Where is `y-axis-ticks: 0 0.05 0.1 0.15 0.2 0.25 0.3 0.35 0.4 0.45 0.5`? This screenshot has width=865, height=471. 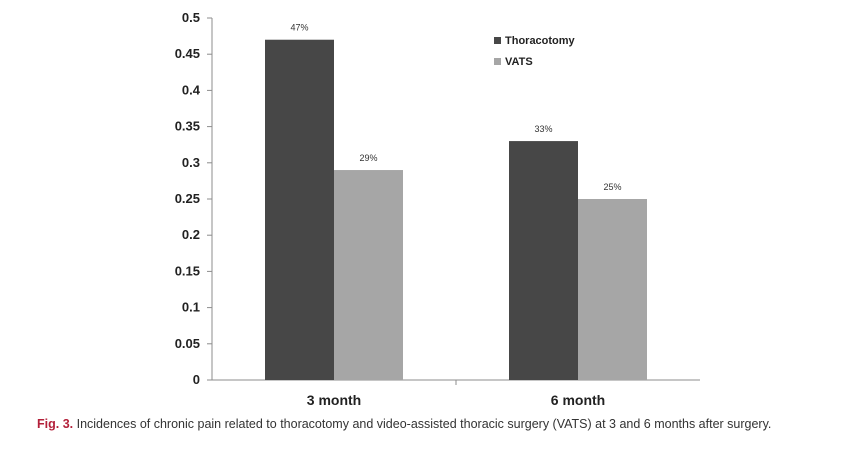 y-axis-ticks: 0 0.05 0.1 0.15 0.2 0.25 0.3 0.35 0.4 0.45 0.5 is located at coordinates (193, 198).